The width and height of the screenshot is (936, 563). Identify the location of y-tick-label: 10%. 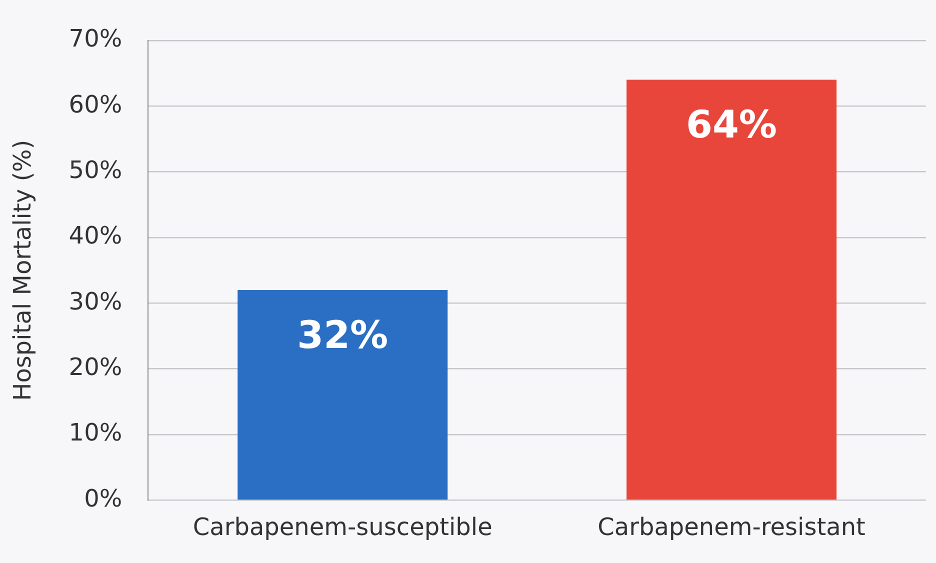
(95, 432).